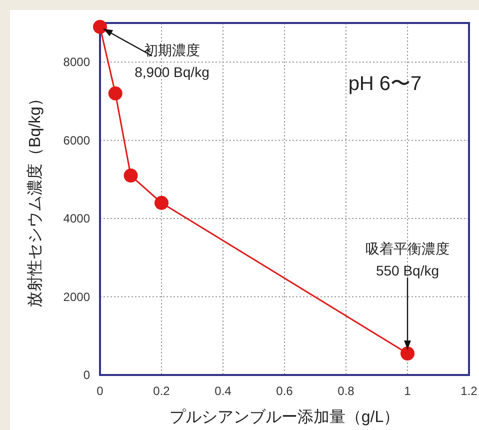 Image resolution: width=479 pixels, height=430 pixels. I want to click on y-axis-title: 放射性セシウム濃度（Bq/kg）, so click(35, 199).